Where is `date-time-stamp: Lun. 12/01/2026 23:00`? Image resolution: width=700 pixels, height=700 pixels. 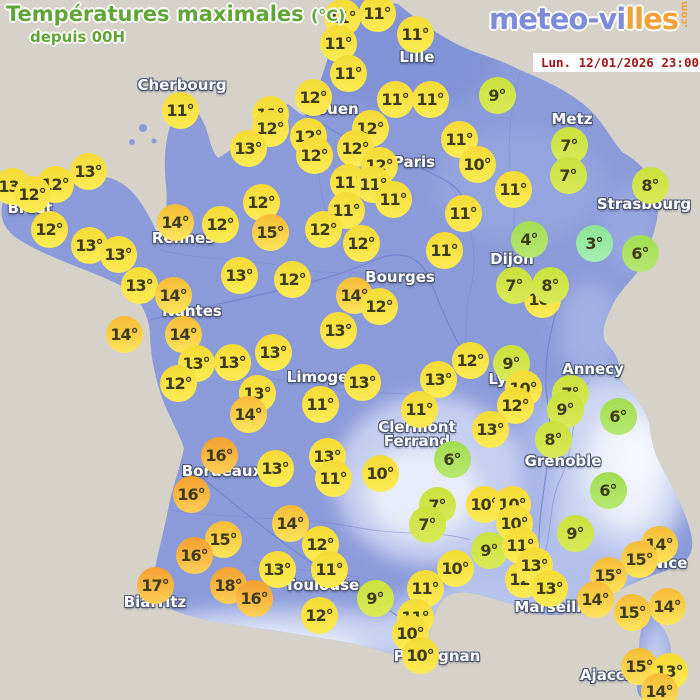
date-time-stamp: Lun. 12/01/2026 23:00 is located at coordinates (616, 62).